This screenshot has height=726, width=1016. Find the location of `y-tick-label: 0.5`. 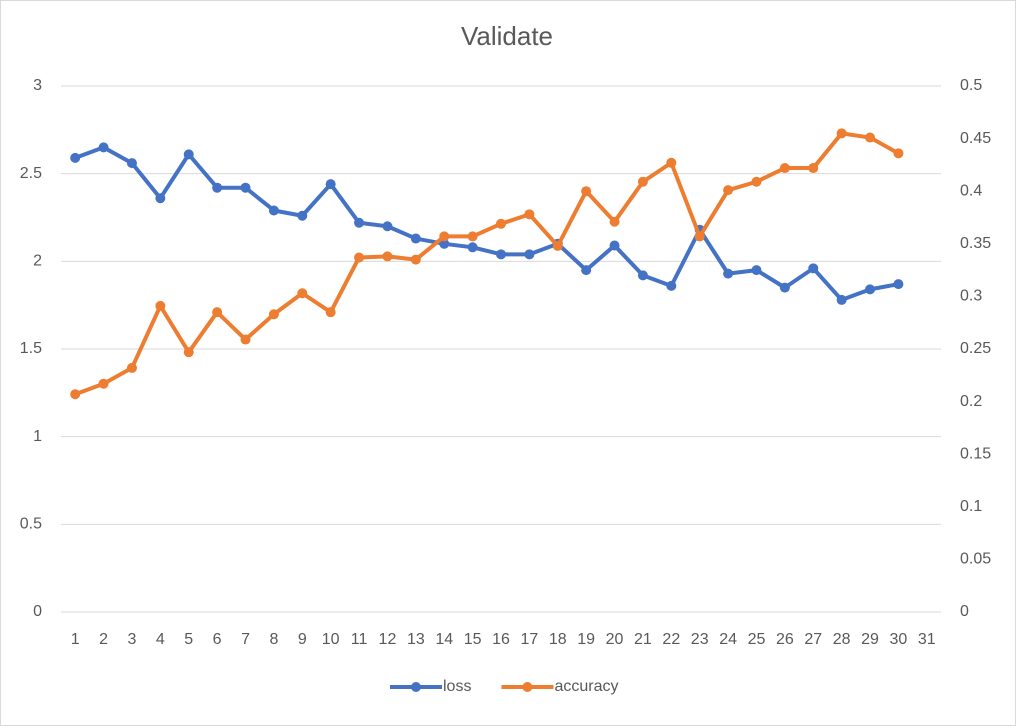

y-tick-label: 0.5 is located at coordinates (31, 524).